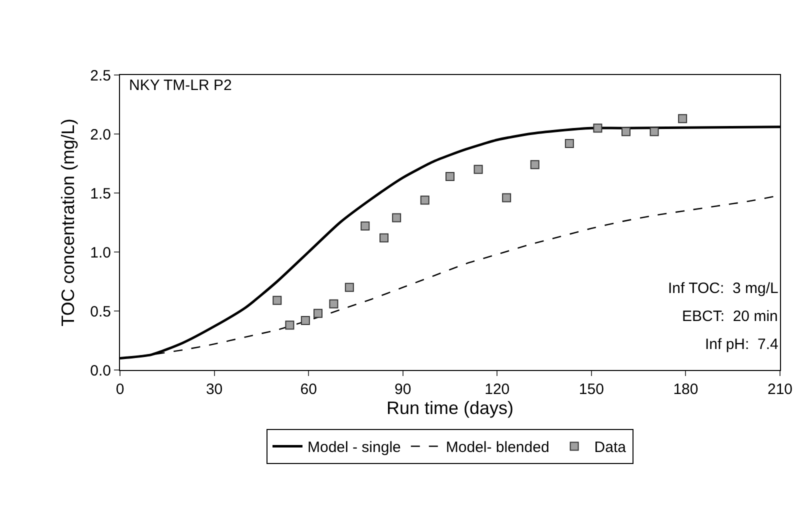  Describe the element at coordinates (741, 344) in the screenshot. I see `annotation: Inf pH: 7.4` at that location.